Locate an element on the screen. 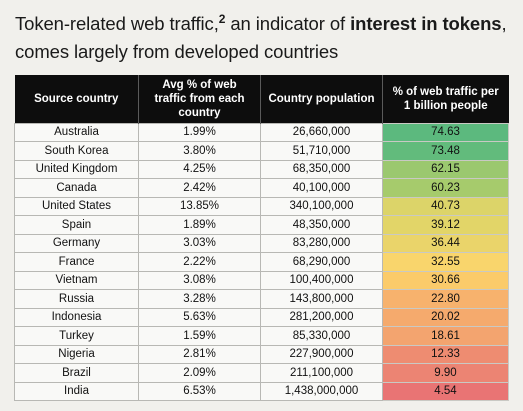 This screenshot has height=411, width=523. cell-per-billion: 18.61 is located at coordinates (445, 336).